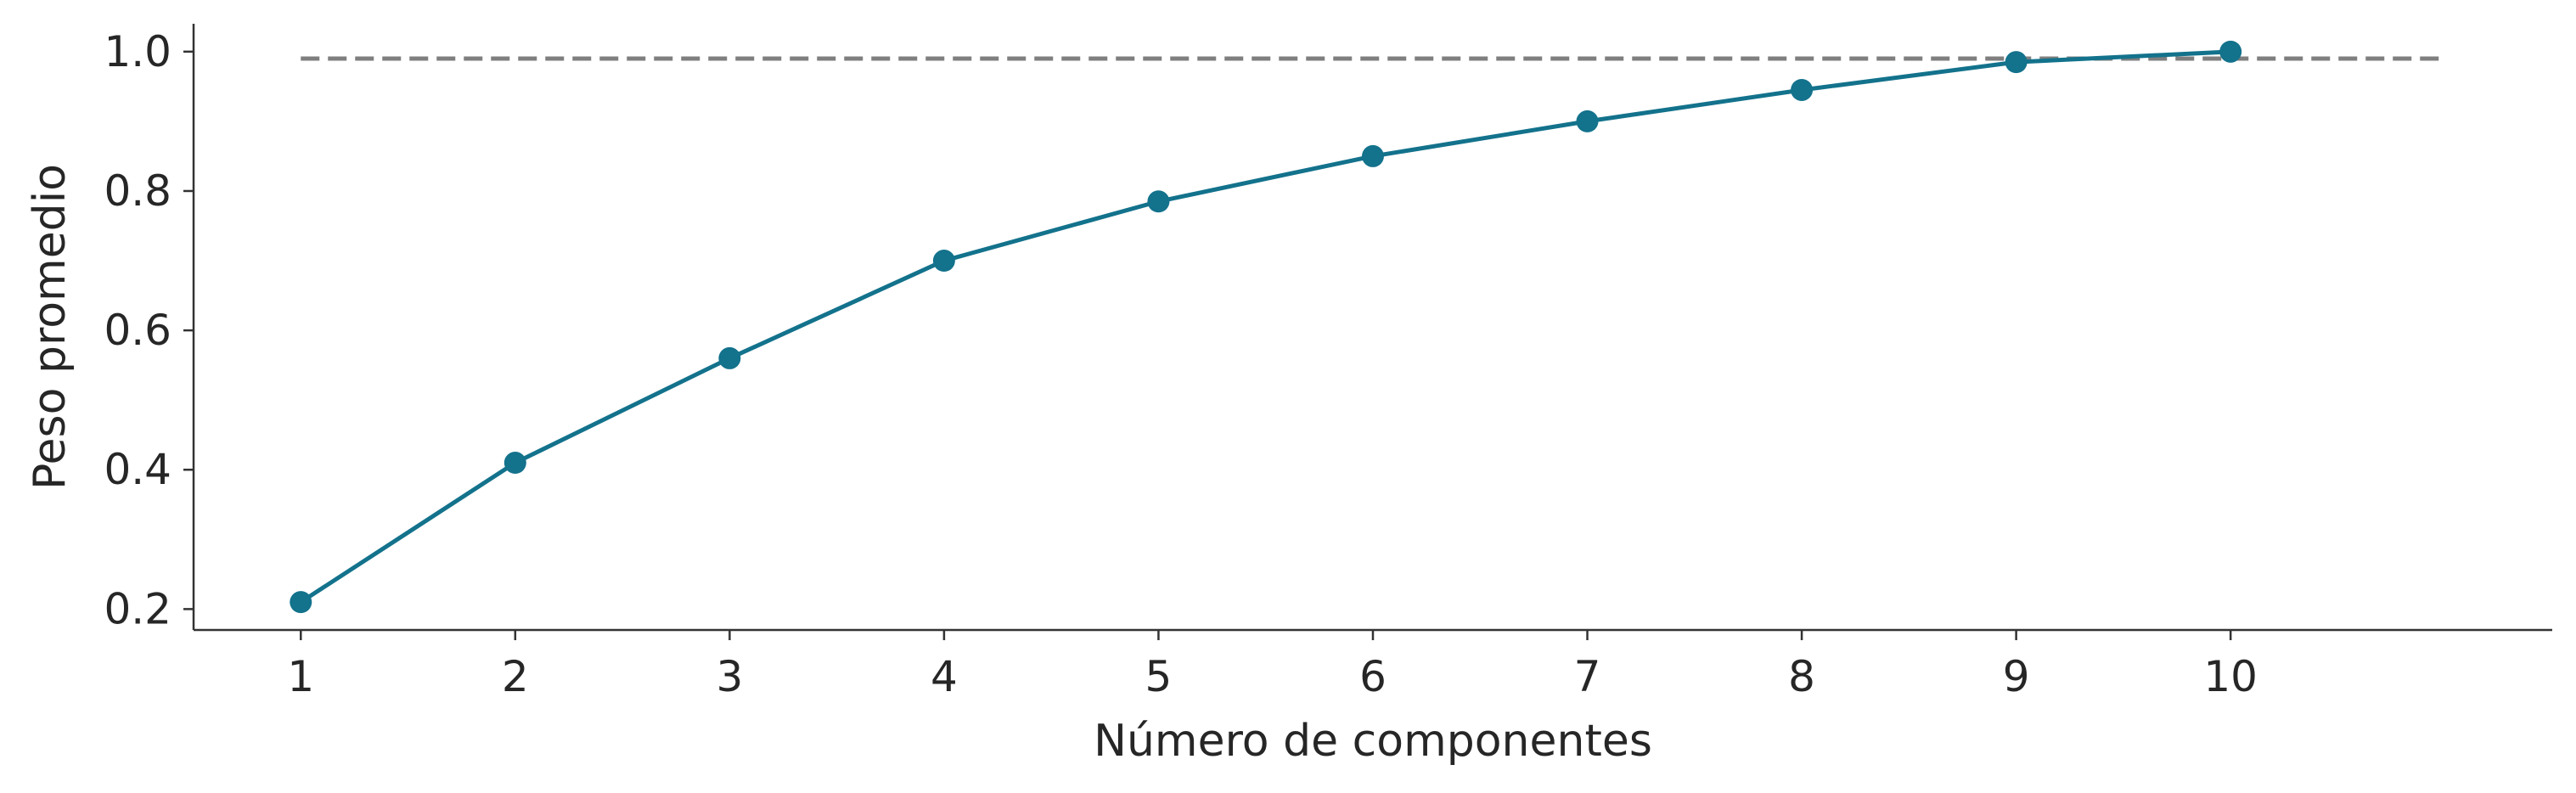 This screenshot has width=2576, height=793. What do you see at coordinates (138, 330) in the screenshot?
I see `y-tick-label: 0.6` at bounding box center [138, 330].